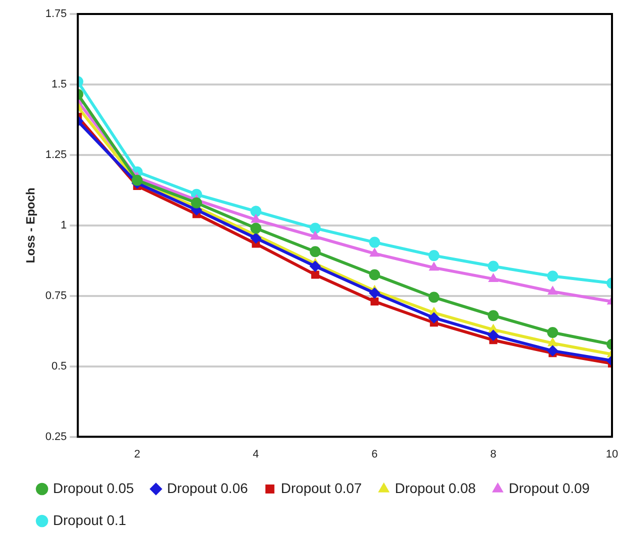 The height and width of the screenshot is (546, 624). What do you see at coordinates (255, 454) in the screenshot?
I see `x-tick-label: 4` at bounding box center [255, 454].